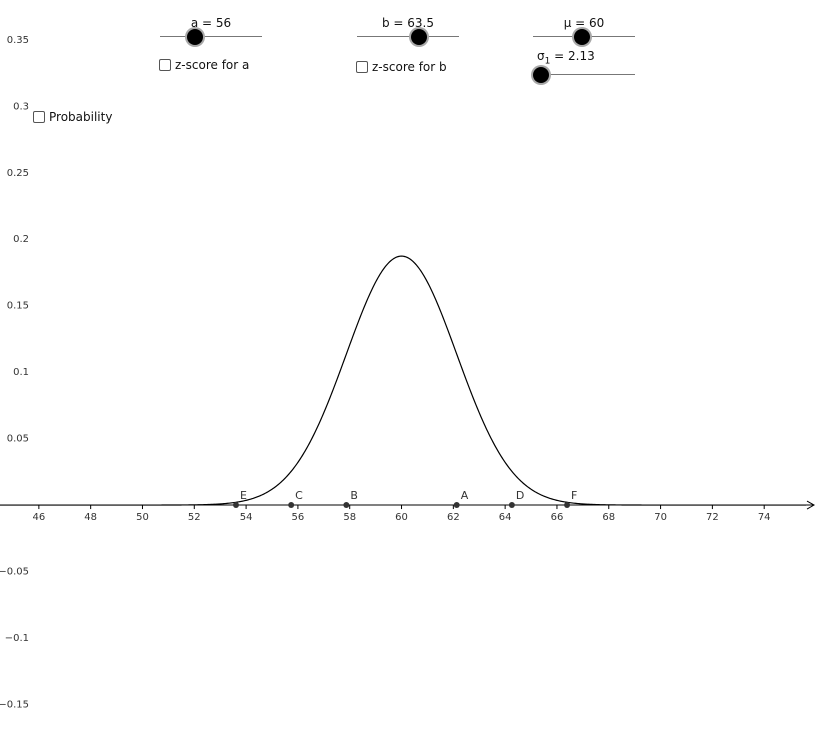  What do you see at coordinates (21, 106) in the screenshot?
I see `y-tick-label: 0.3` at bounding box center [21, 106].